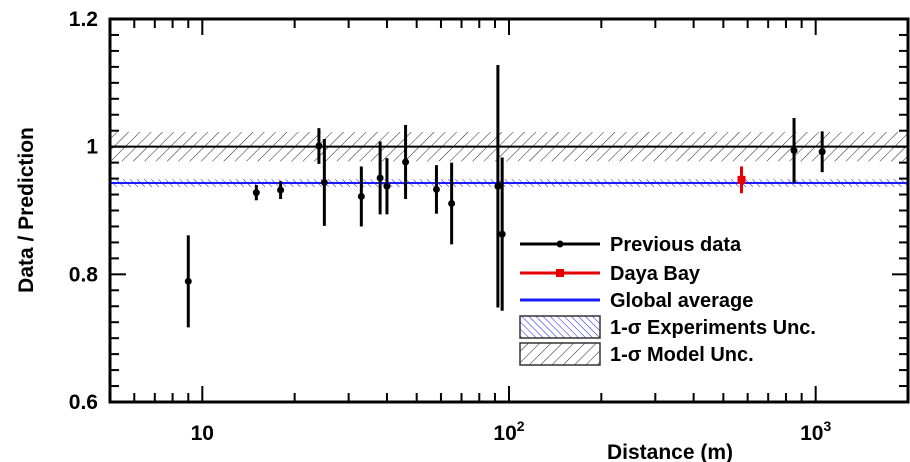 This screenshot has width=910, height=462. I want to click on legend-entry: Daya Bay, so click(610, 274).